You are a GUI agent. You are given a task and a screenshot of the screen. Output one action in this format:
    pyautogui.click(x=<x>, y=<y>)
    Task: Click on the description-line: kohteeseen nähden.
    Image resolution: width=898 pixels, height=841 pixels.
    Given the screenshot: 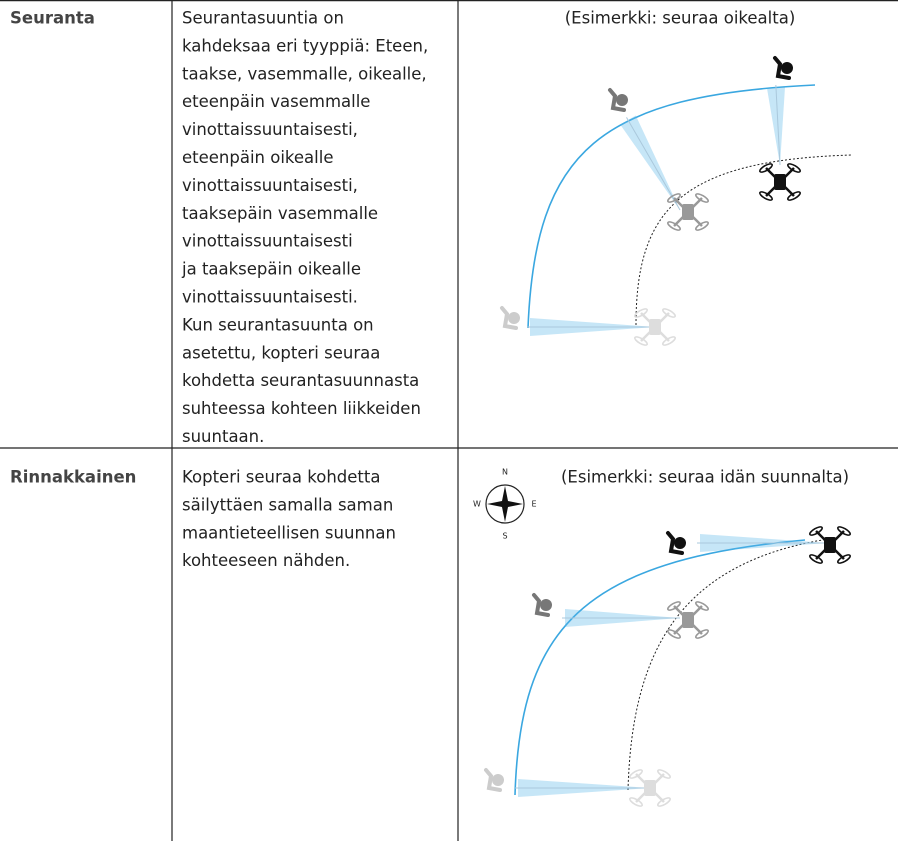 What is the action you would take?
    pyautogui.click(x=266, y=560)
    